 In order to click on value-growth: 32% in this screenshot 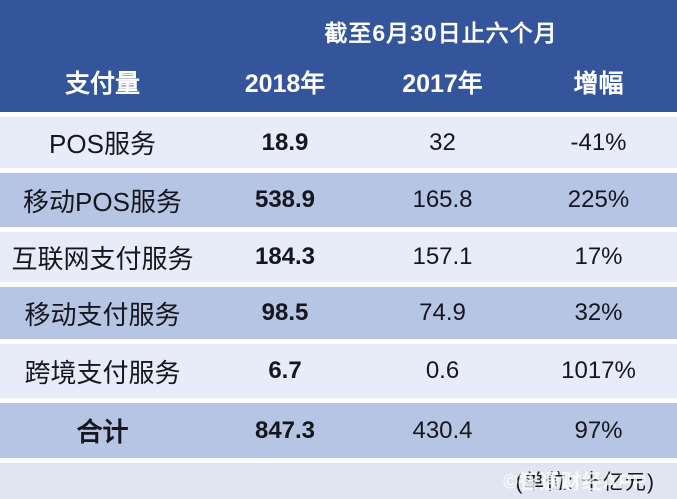, I will do `click(598, 312)`.